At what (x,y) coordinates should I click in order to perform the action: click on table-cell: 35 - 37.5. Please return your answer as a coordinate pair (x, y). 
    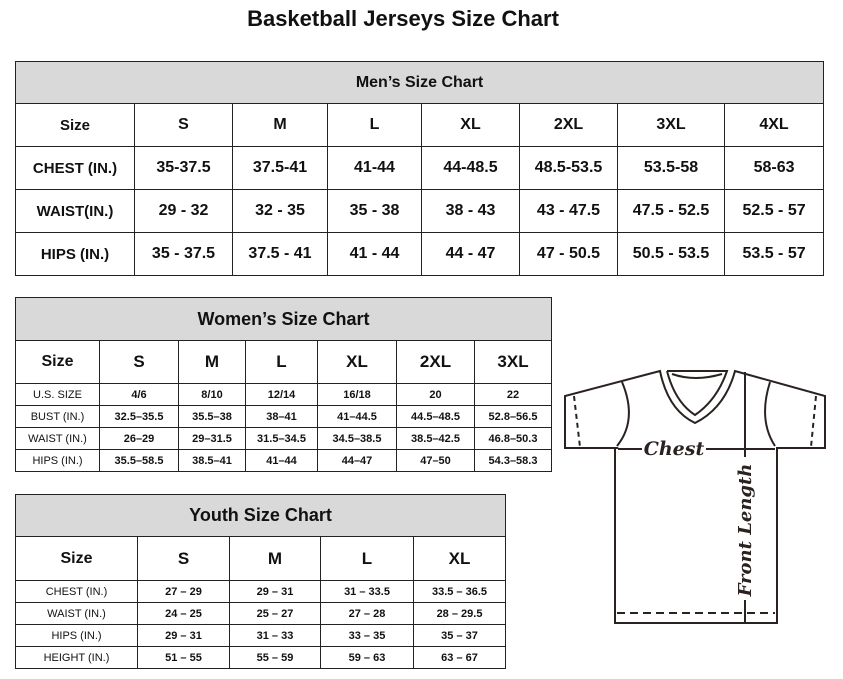
    Looking at the image, I should click on (183, 254).